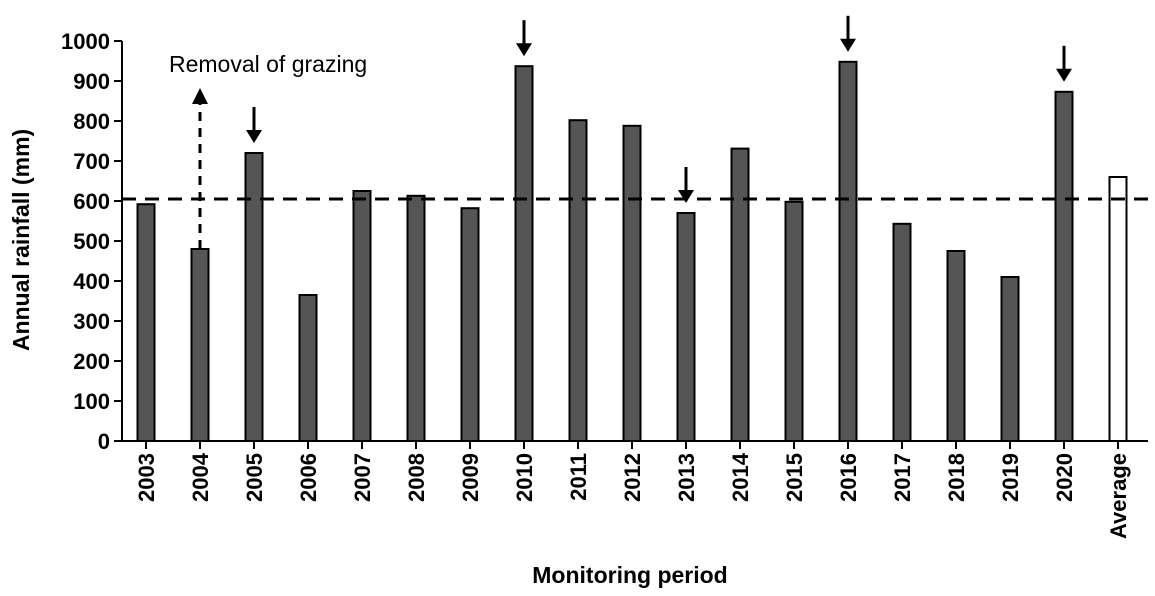 The height and width of the screenshot is (596, 1155). What do you see at coordinates (1010, 359) in the screenshot?
I see `bar-2019` at bounding box center [1010, 359].